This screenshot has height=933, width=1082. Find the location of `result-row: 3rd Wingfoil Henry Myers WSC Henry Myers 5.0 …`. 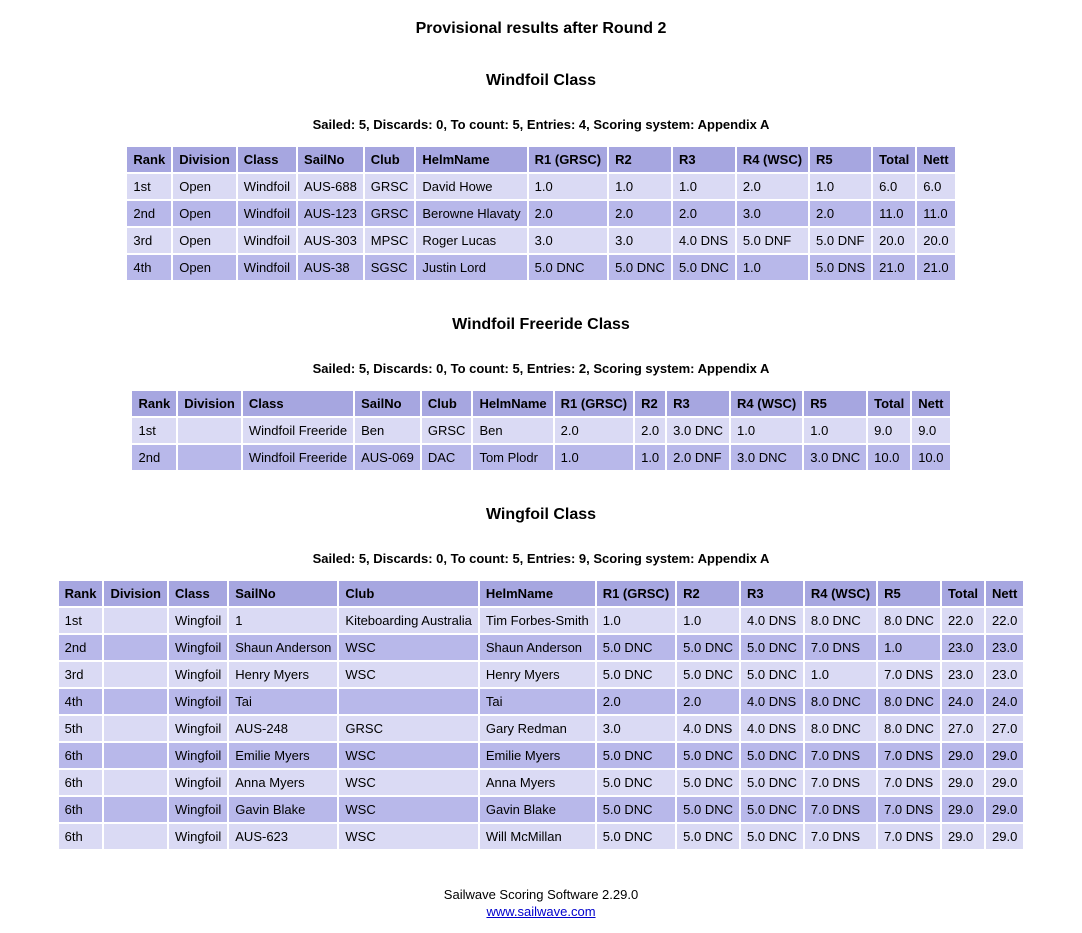

result-row: 3rd Wingfoil Henry Myers WSC Henry Myers 5.0 … is located at coordinates (541, 674).